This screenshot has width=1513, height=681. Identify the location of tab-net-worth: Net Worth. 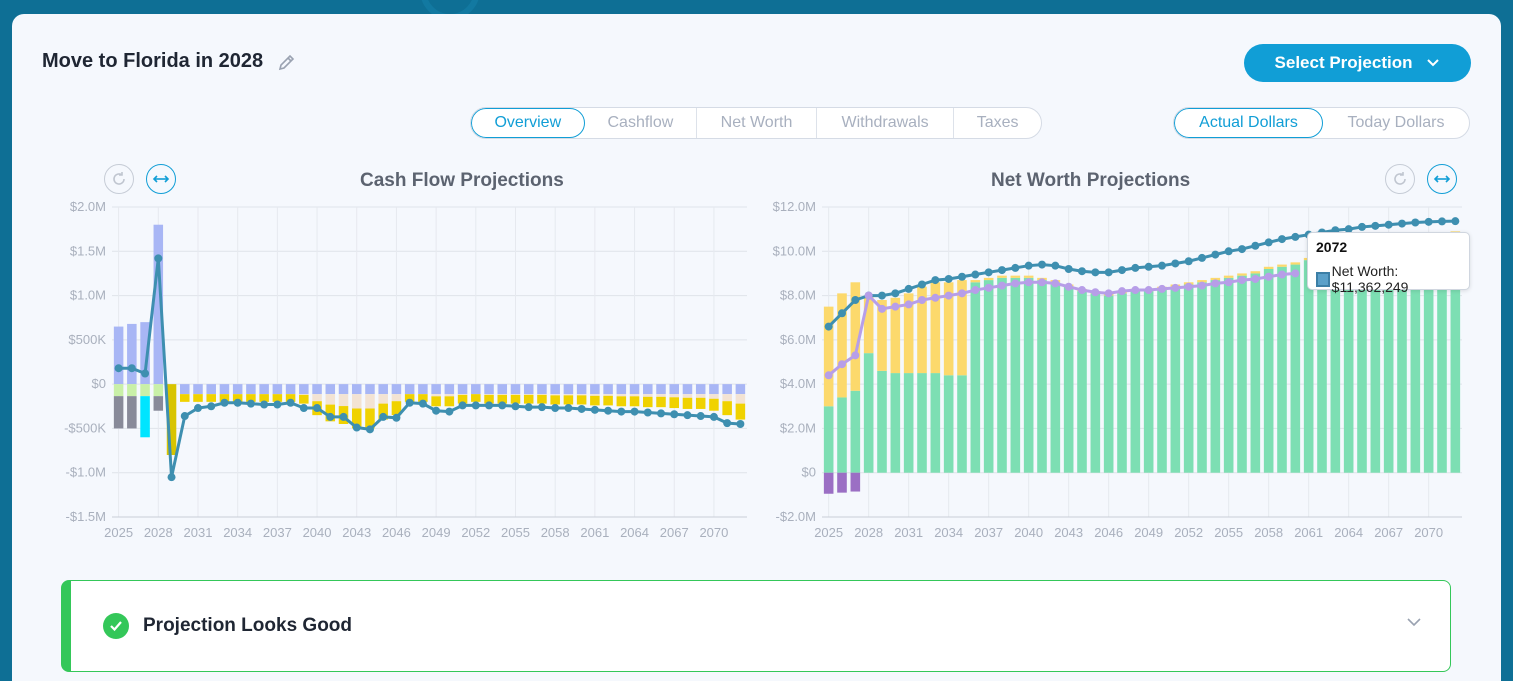
(757, 123).